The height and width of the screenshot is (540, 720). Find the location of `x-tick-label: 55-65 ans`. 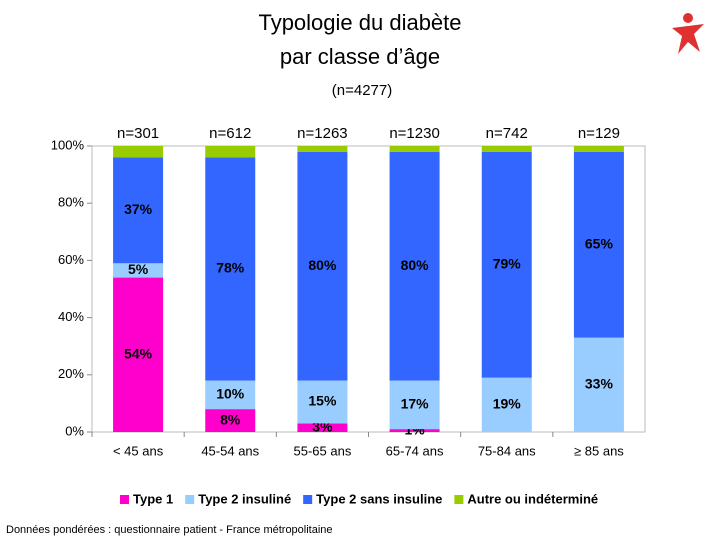

x-tick-label: 55-65 ans is located at coordinates (323, 450).